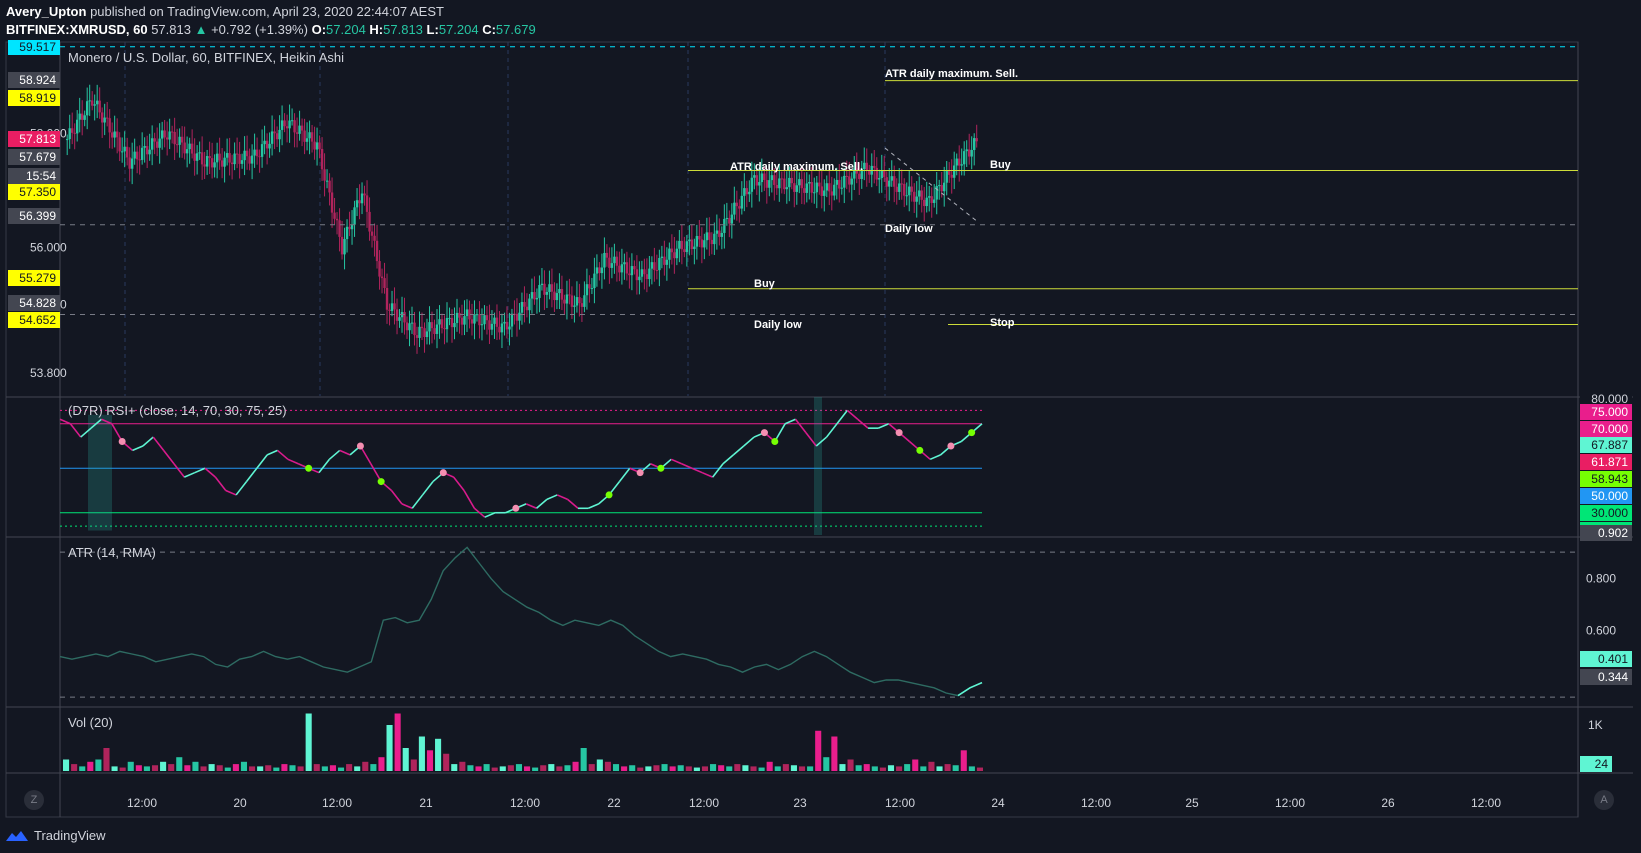  I want to click on rsi-series, so click(521, 466).